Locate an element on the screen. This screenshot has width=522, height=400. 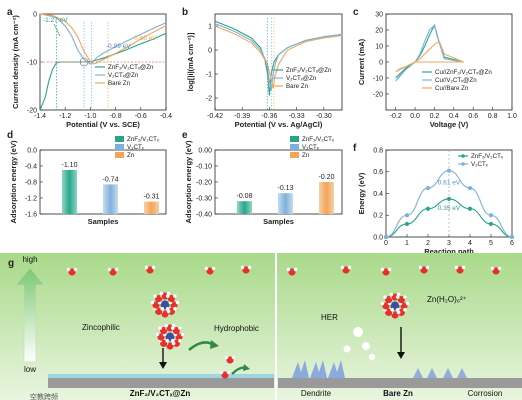
legend-entry: V₂CTₓ is located at coordinates (136, 147).